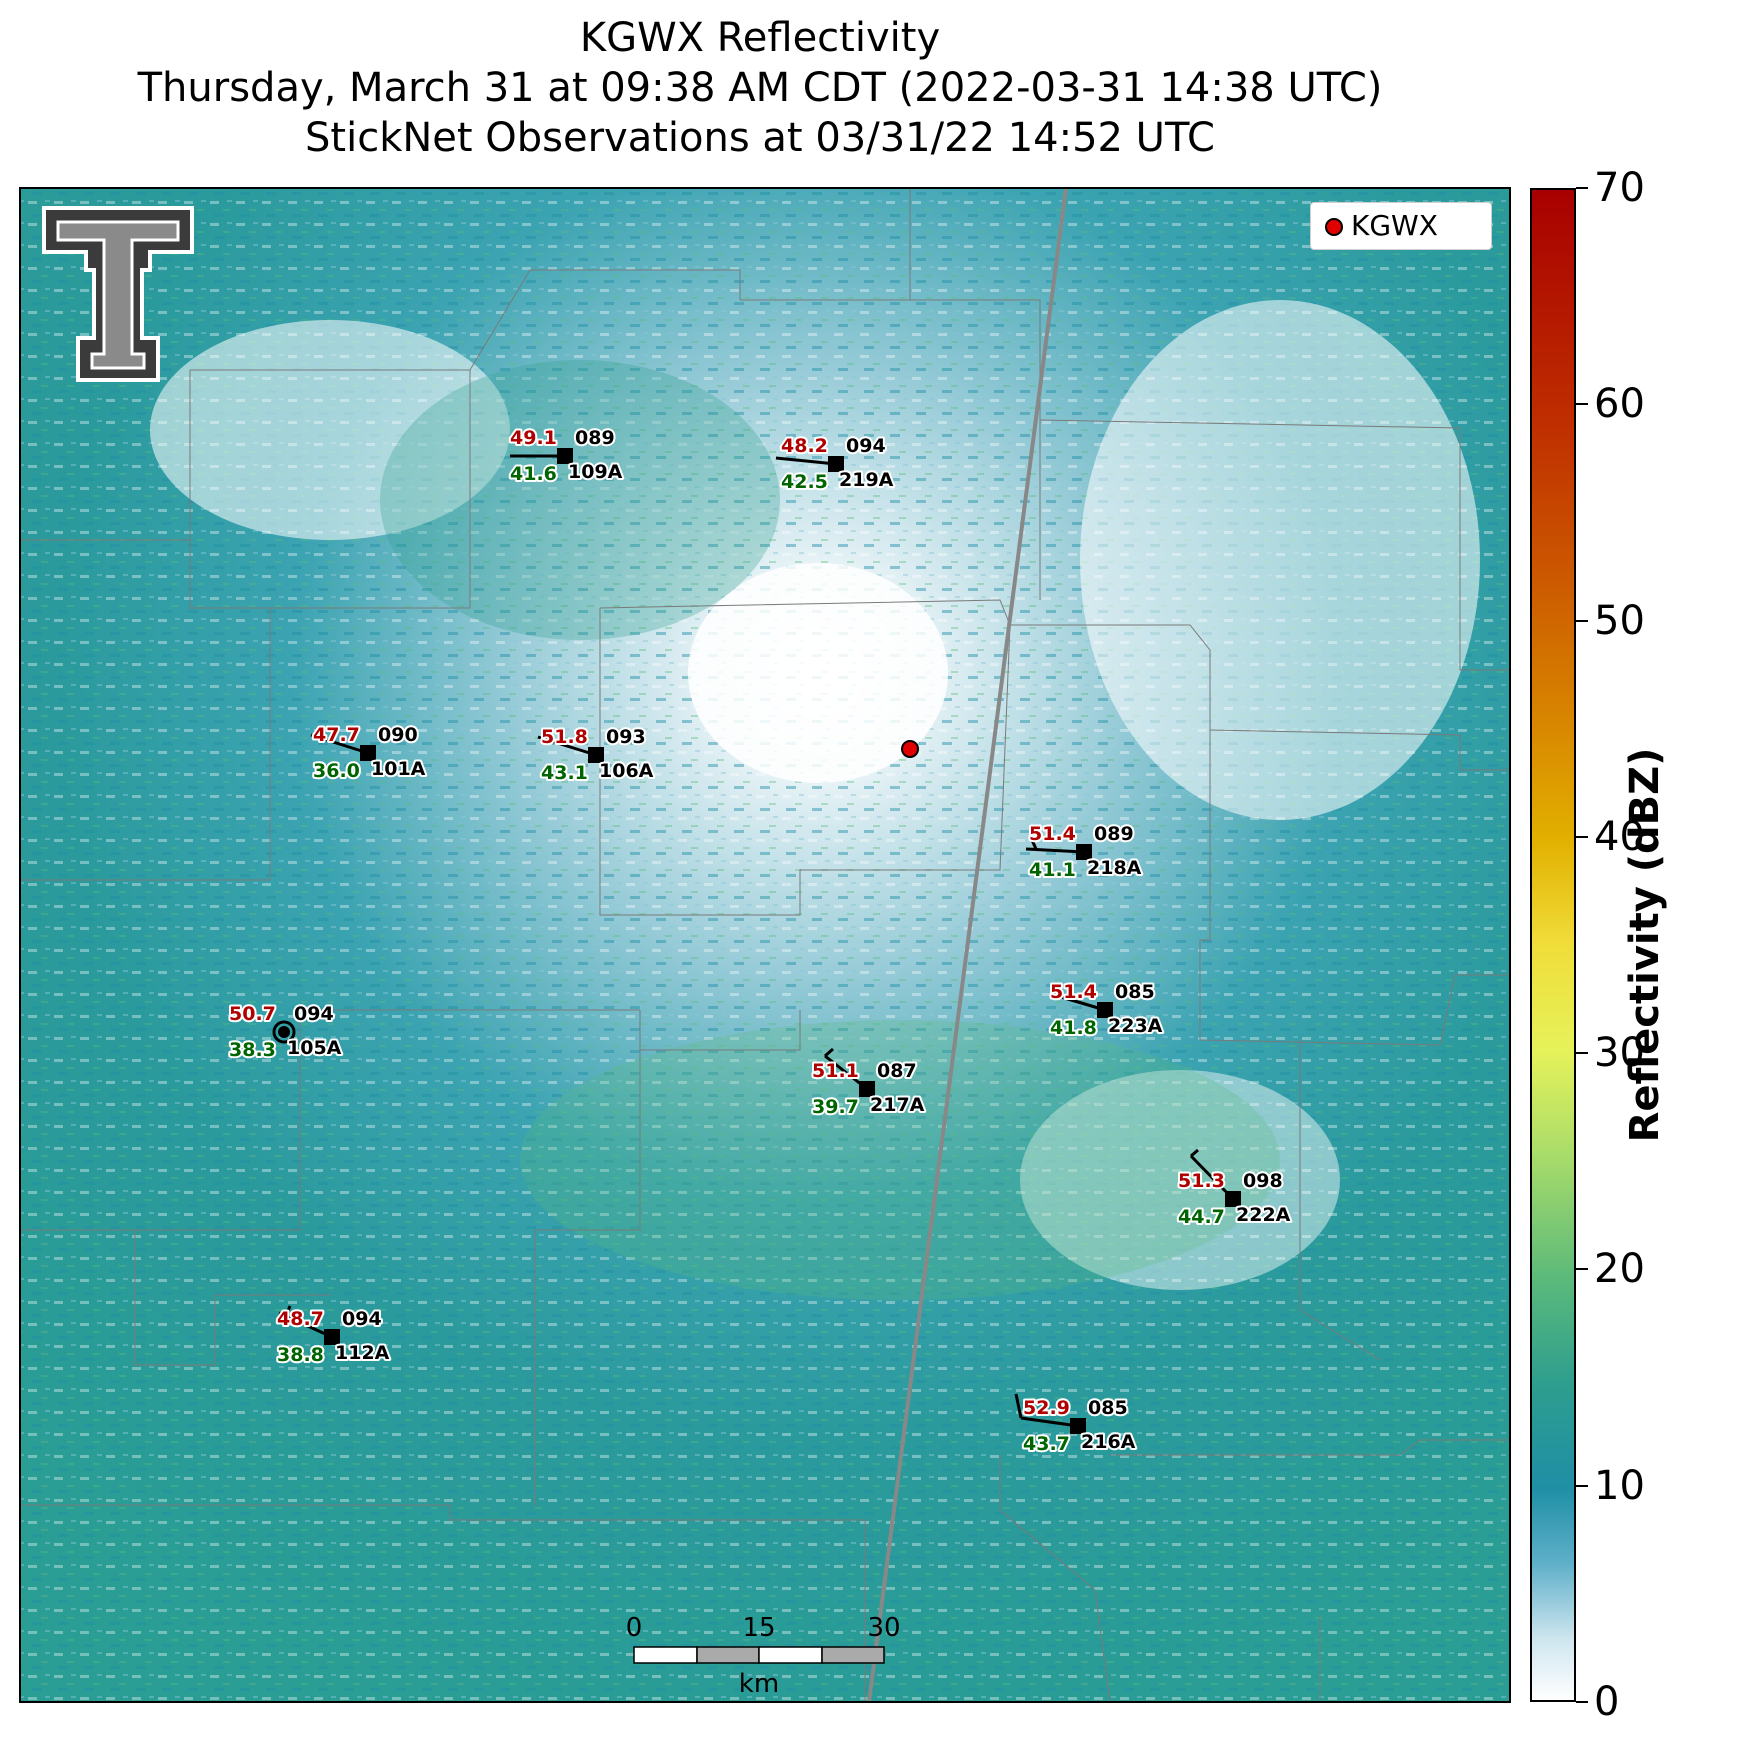 The width and height of the screenshot is (1738, 1741). What do you see at coordinates (1052, 870) in the screenshot?
I see `station-dewpoint: 41.1` at bounding box center [1052, 870].